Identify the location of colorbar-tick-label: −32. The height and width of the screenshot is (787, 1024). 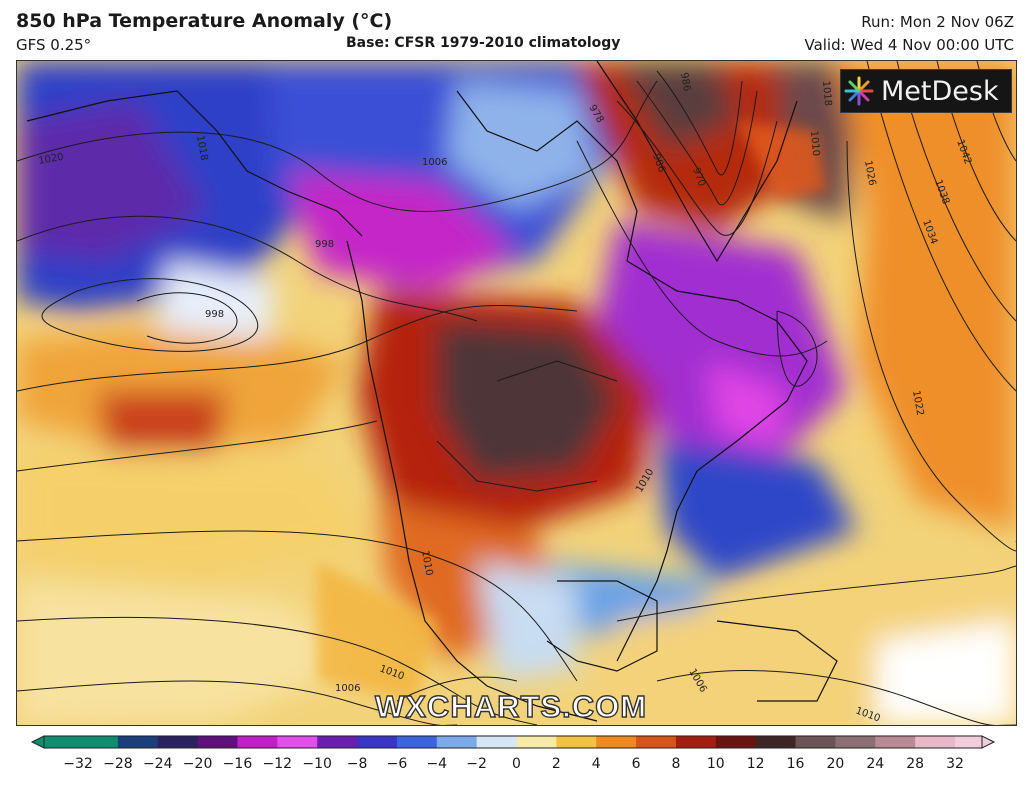
(78, 764).